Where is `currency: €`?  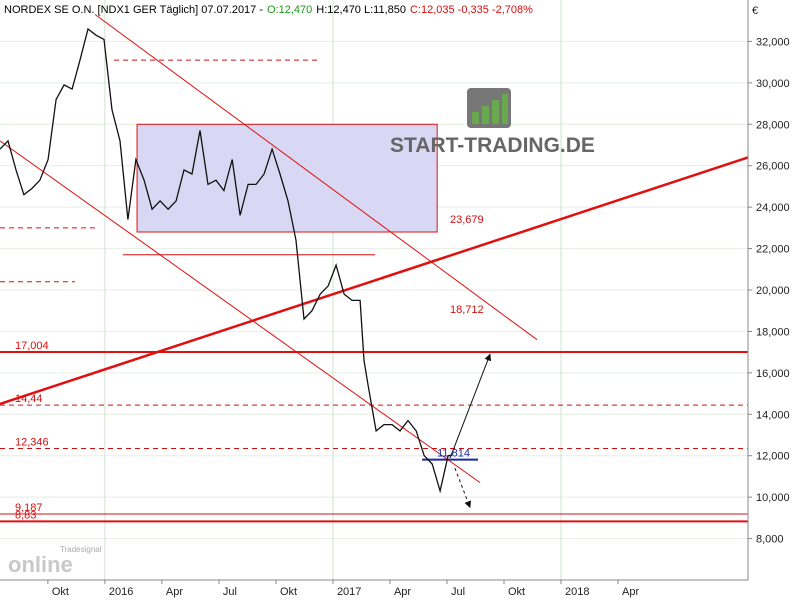 currency: € is located at coordinates (755, 11).